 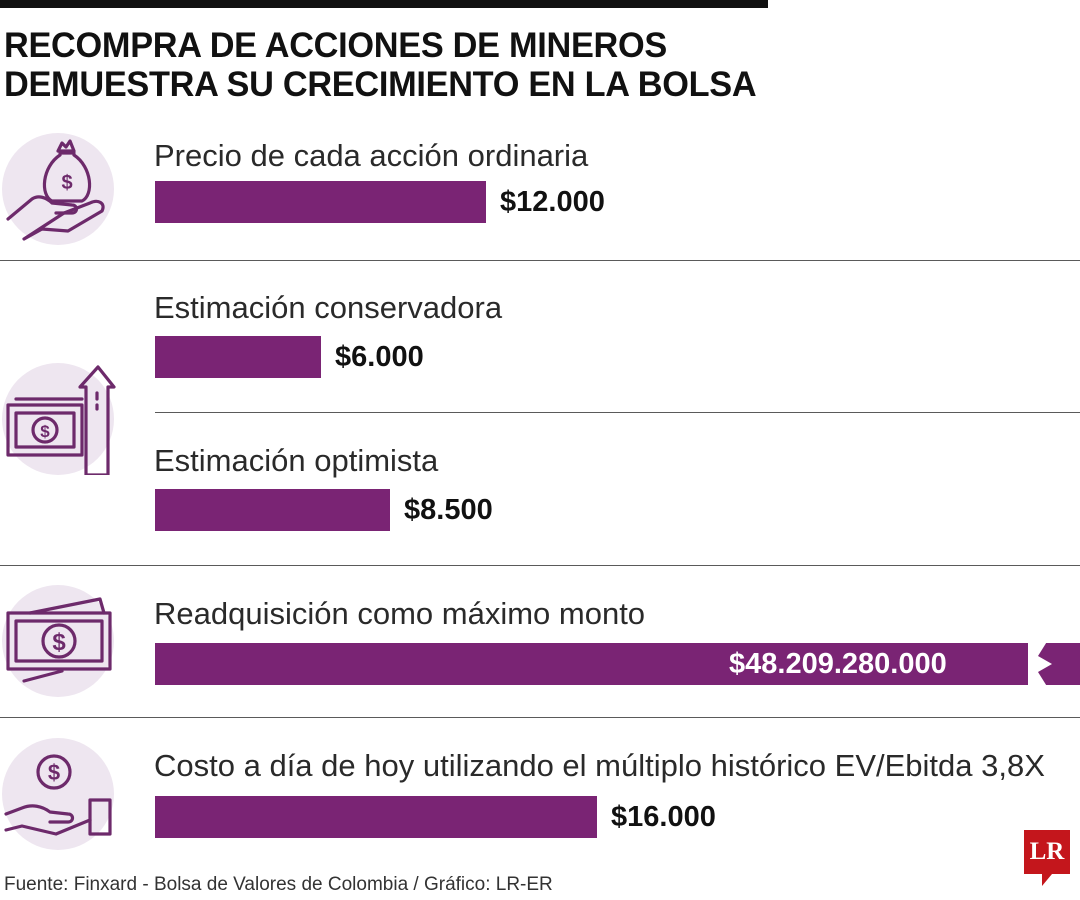 What do you see at coordinates (380, 84) in the screenshot?
I see `title-line-2: DEMUESTRA SU CRECIMIENTO EN LA BOLSA` at bounding box center [380, 84].